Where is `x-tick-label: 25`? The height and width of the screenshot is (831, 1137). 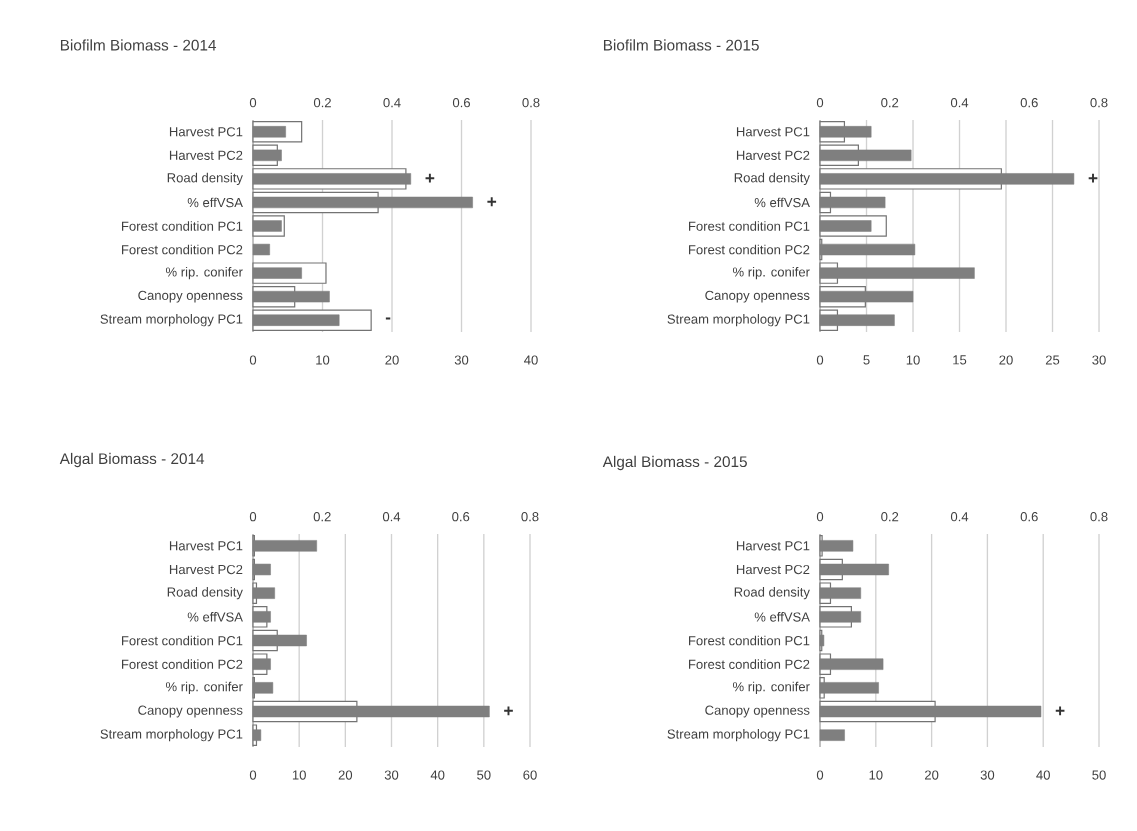
x-tick-label: 25 is located at coordinates (1052, 360).